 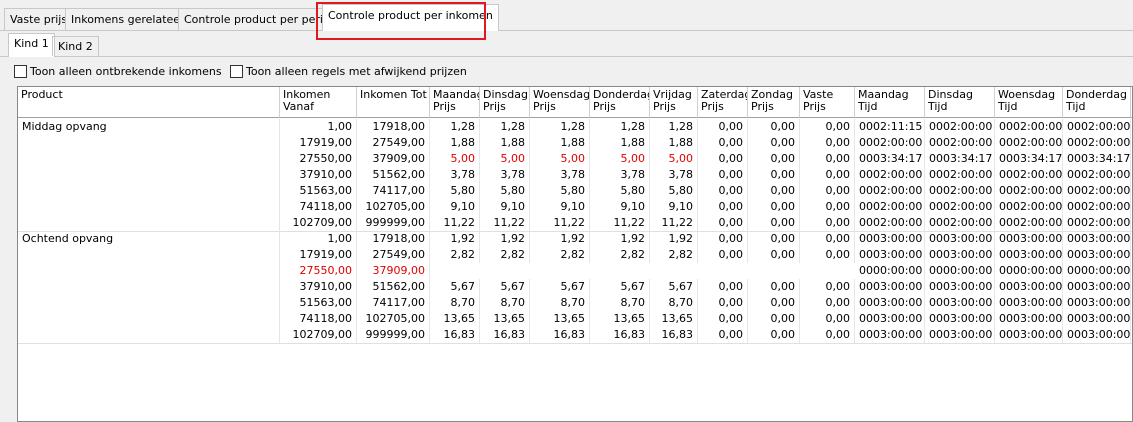 I want to click on column-header: Inkomen Tot, so click(x=393, y=102).